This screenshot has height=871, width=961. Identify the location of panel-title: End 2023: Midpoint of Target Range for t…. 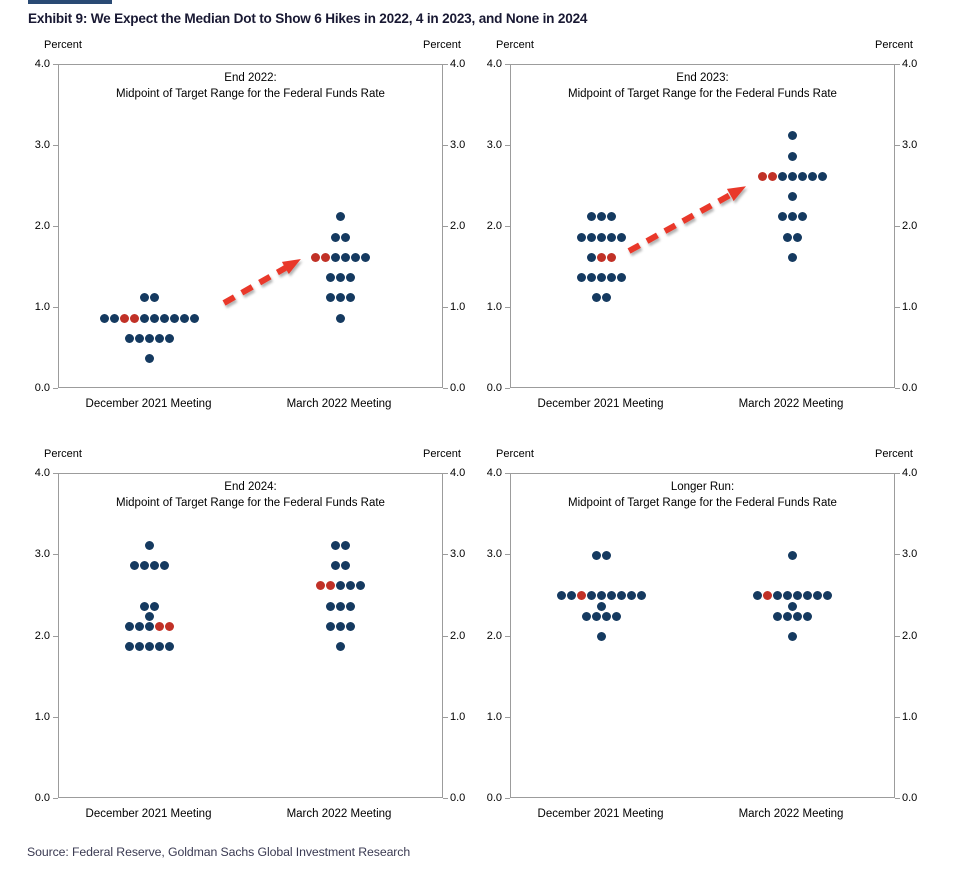
(702, 86).